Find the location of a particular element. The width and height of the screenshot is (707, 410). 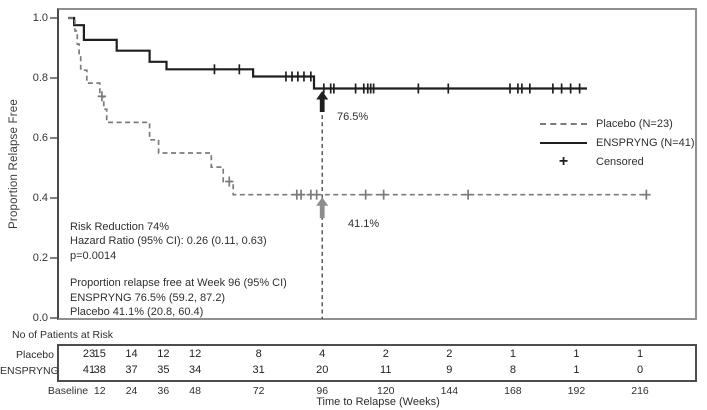

stat-week96-enspryng: ENSPRYNG 76.5% (59.2, 87.2) is located at coordinates (148, 297).